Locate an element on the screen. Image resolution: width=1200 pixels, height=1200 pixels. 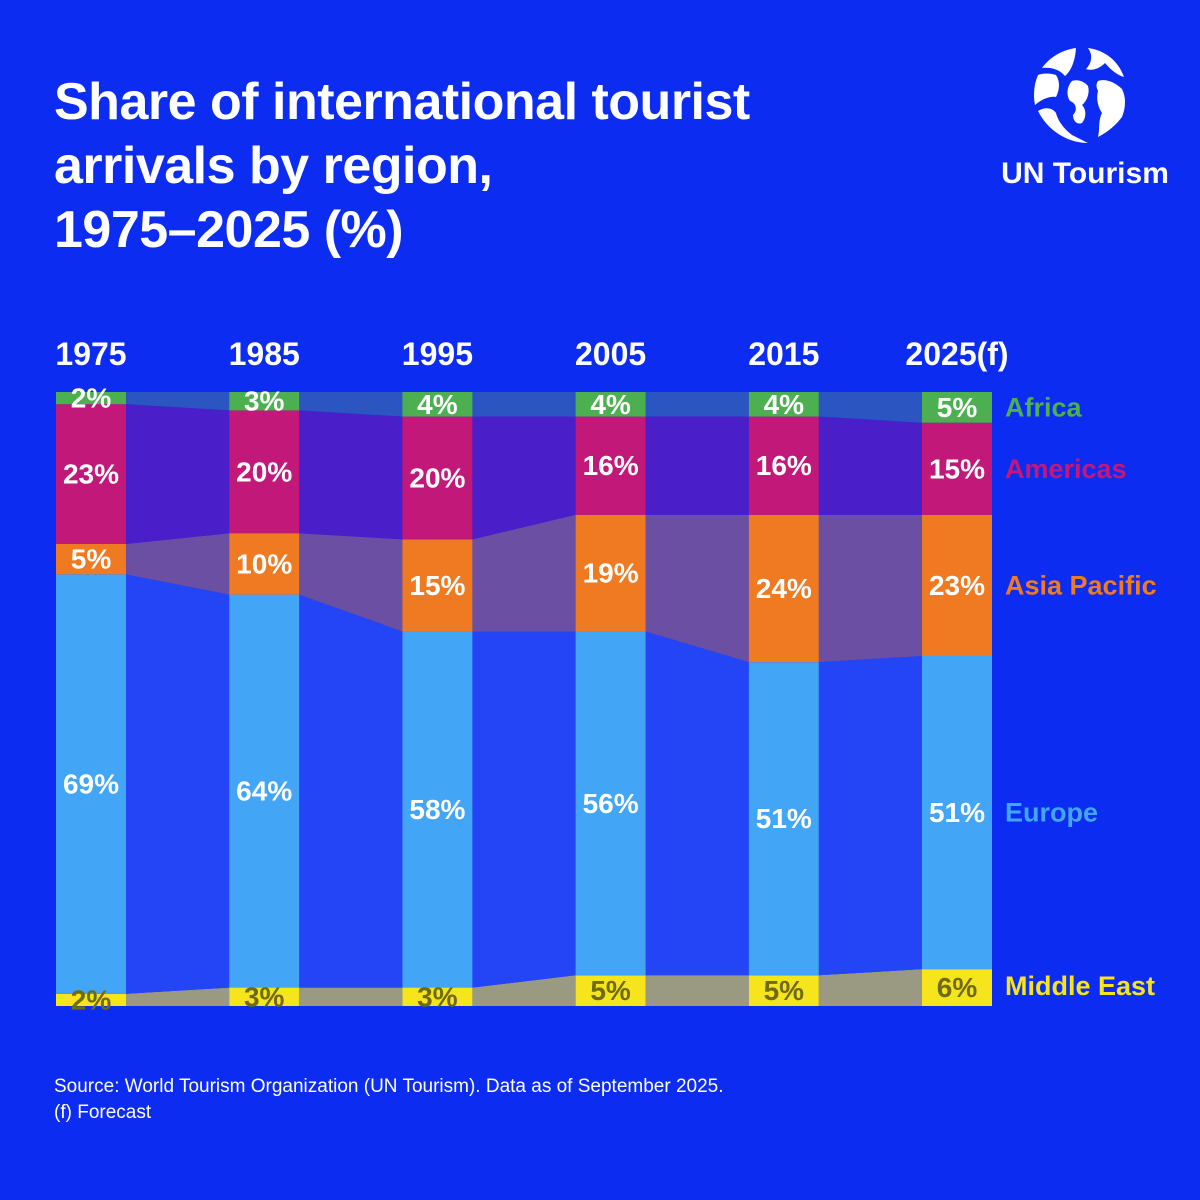
bar-europe-1985 is located at coordinates (264, 791).